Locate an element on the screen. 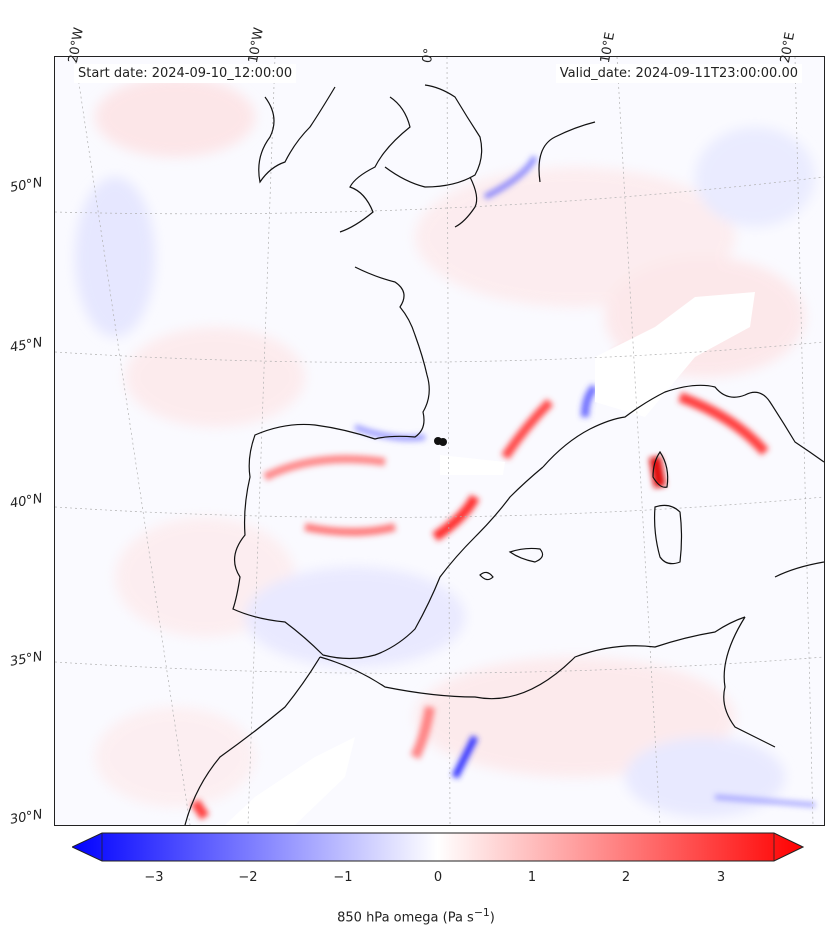 This screenshot has height=936, width=832. start-date-label: Start date: 2024-09-10_12:00:00 is located at coordinates (185, 73).